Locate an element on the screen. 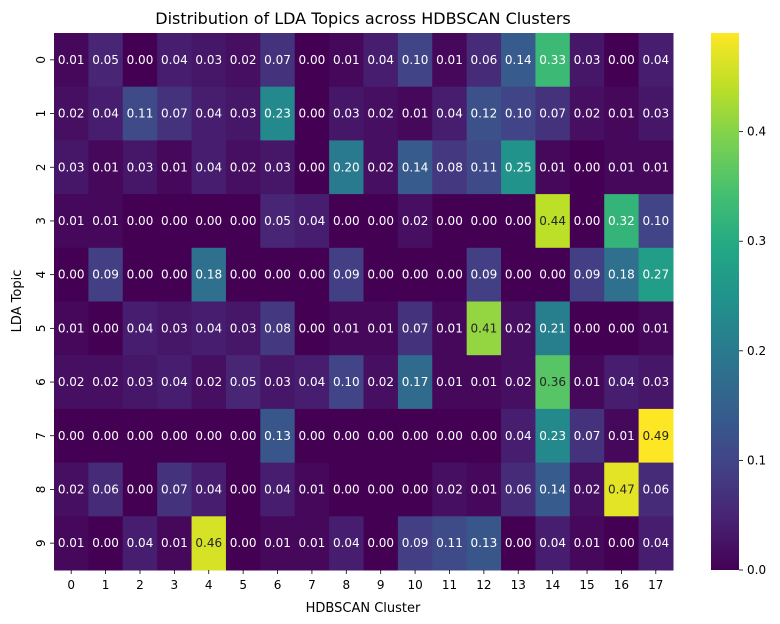 The height and width of the screenshot is (624, 780). cell-value-label-3-15: 0.00 is located at coordinates (587, 221).